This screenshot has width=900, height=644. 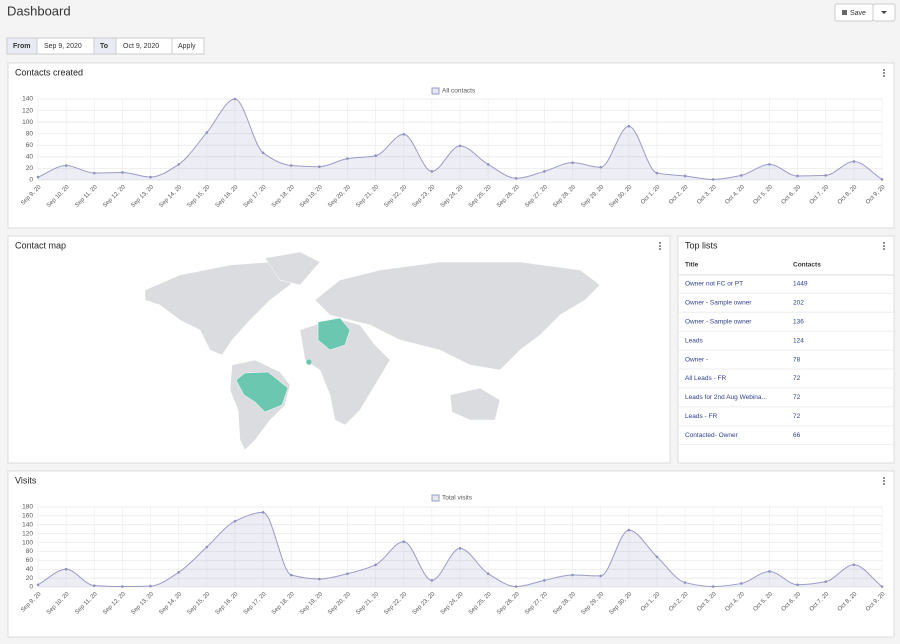 I want to click on list-count: 1449, so click(x=800, y=284).